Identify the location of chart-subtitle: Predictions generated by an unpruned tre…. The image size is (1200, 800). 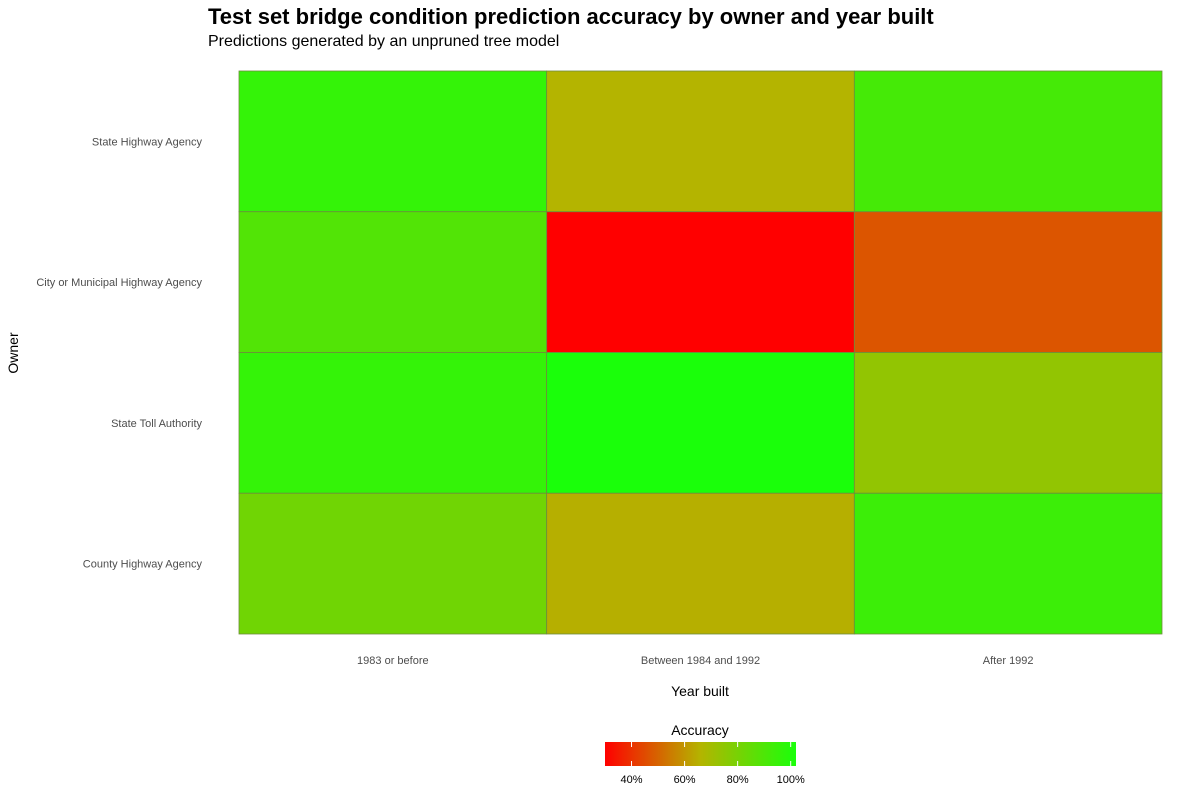
(384, 41).